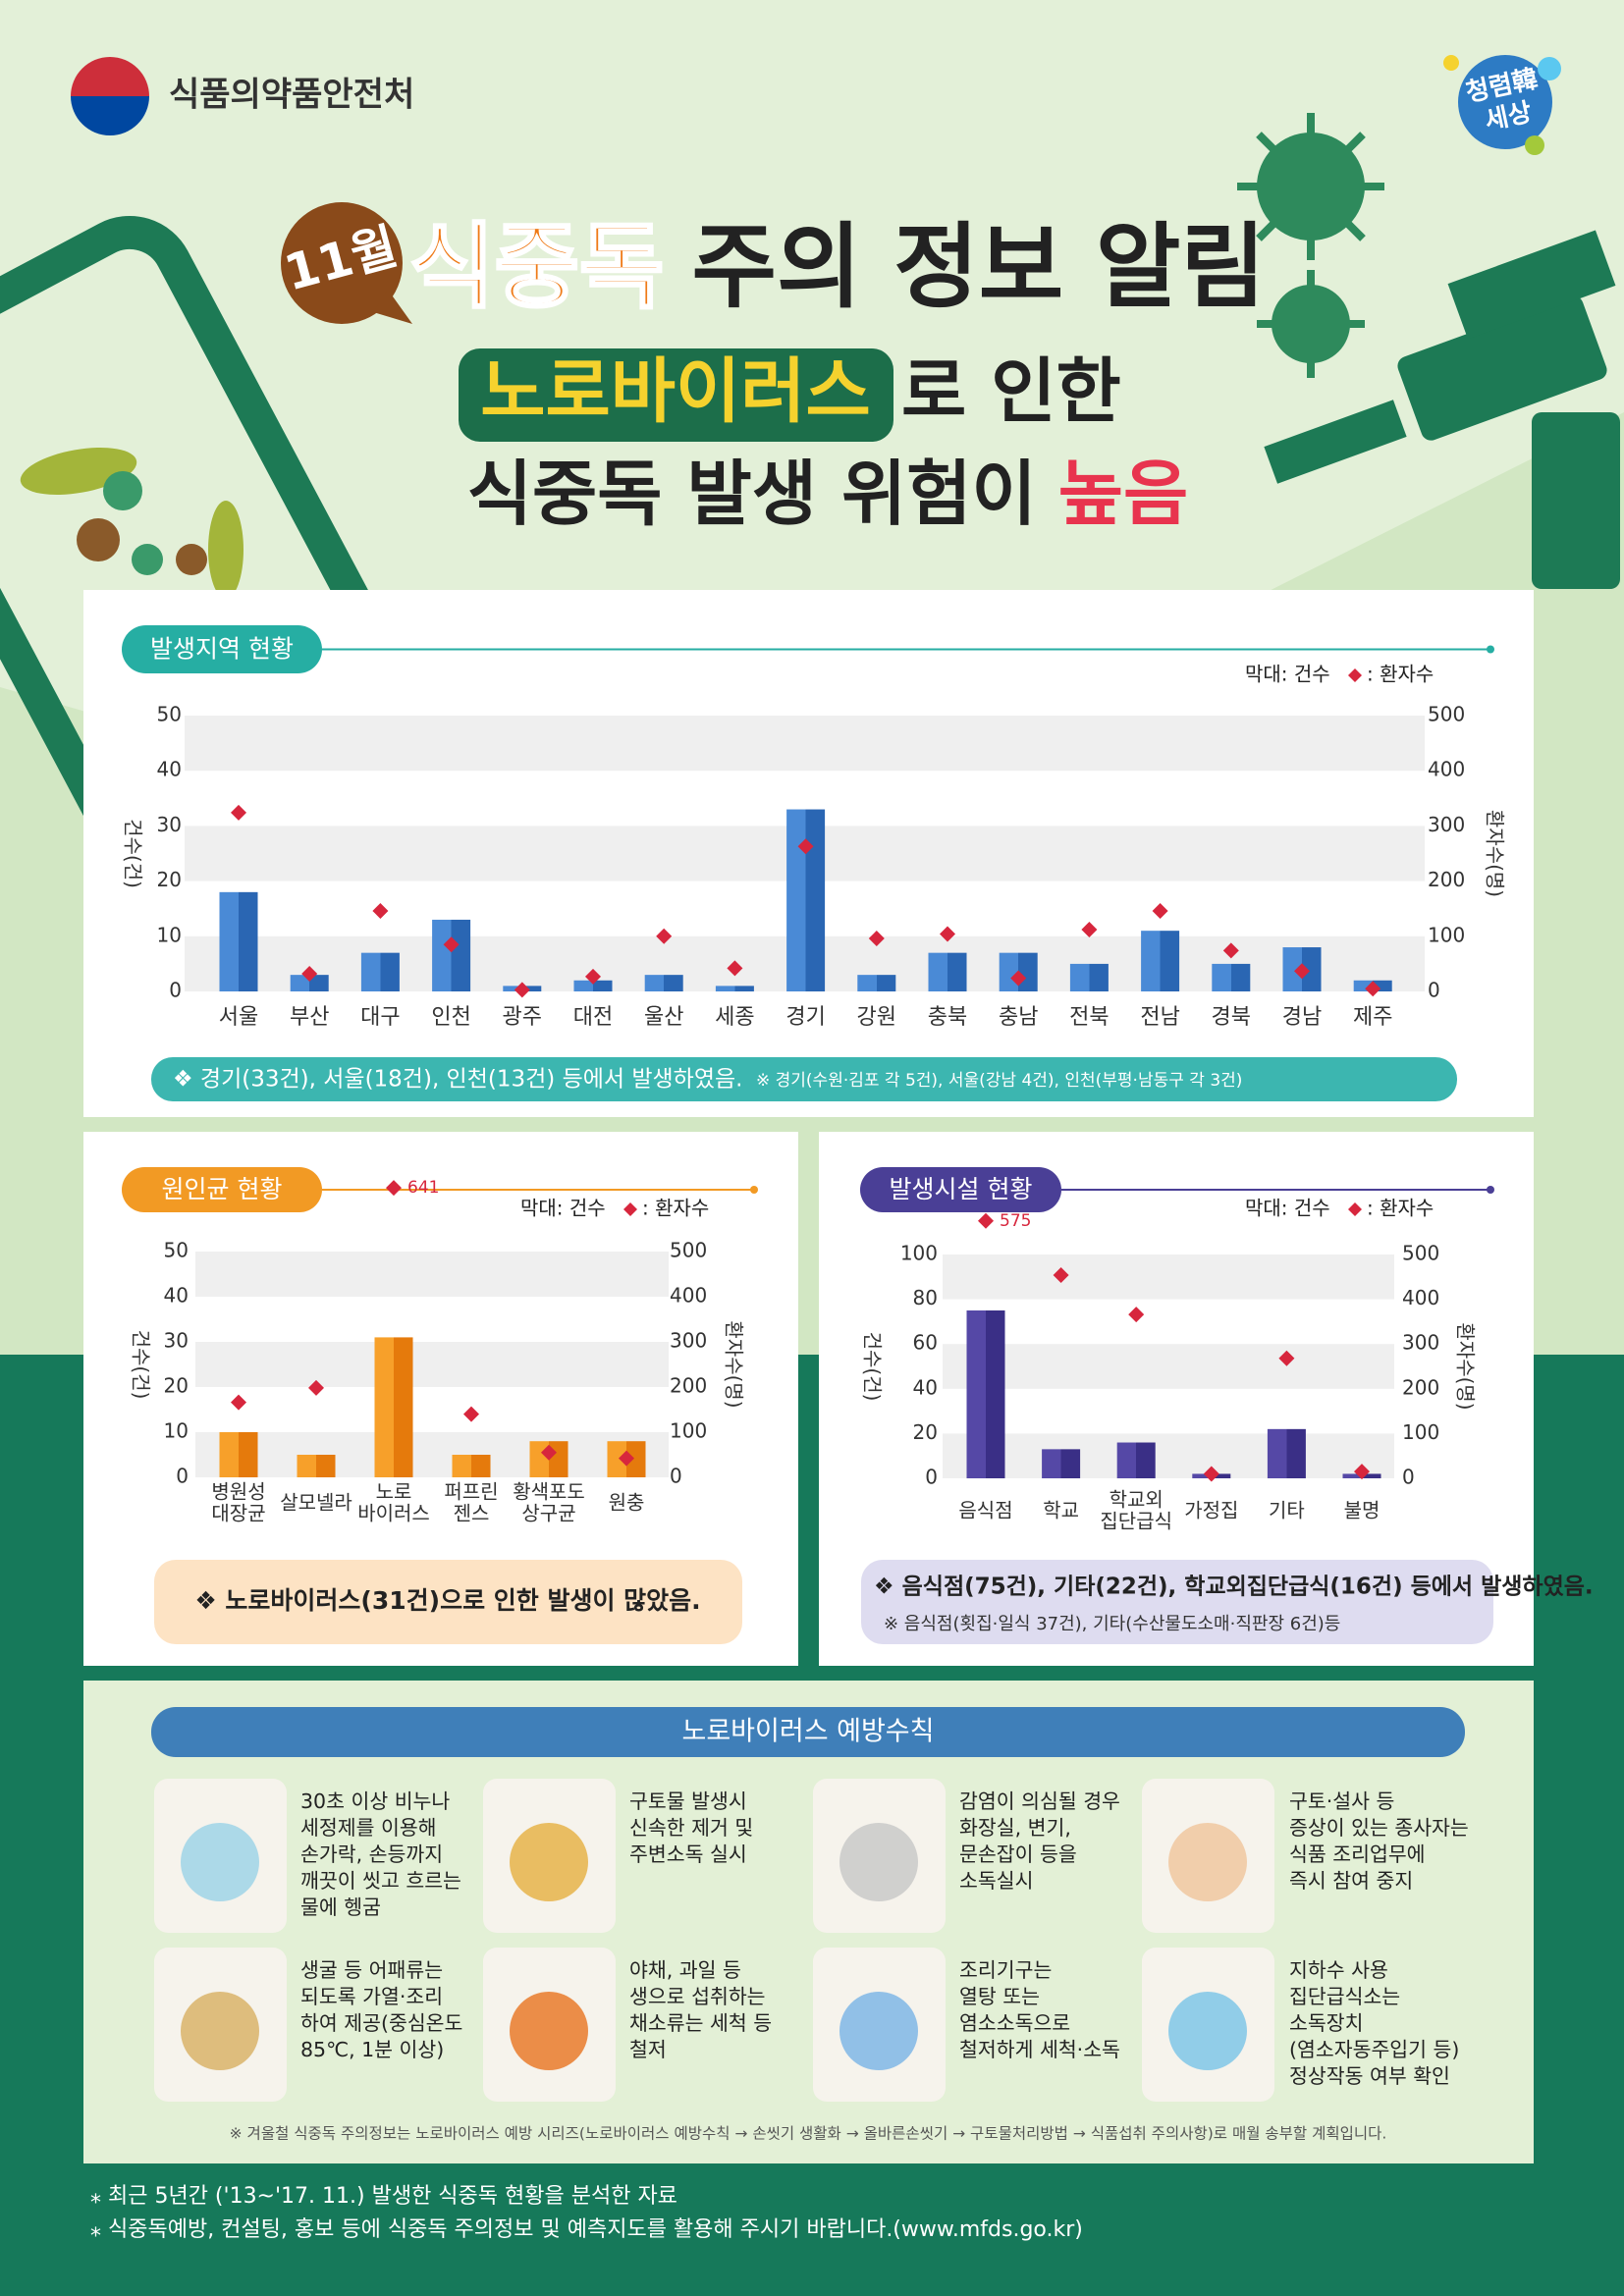  I want to click on headline-pill, so click(676, 395).